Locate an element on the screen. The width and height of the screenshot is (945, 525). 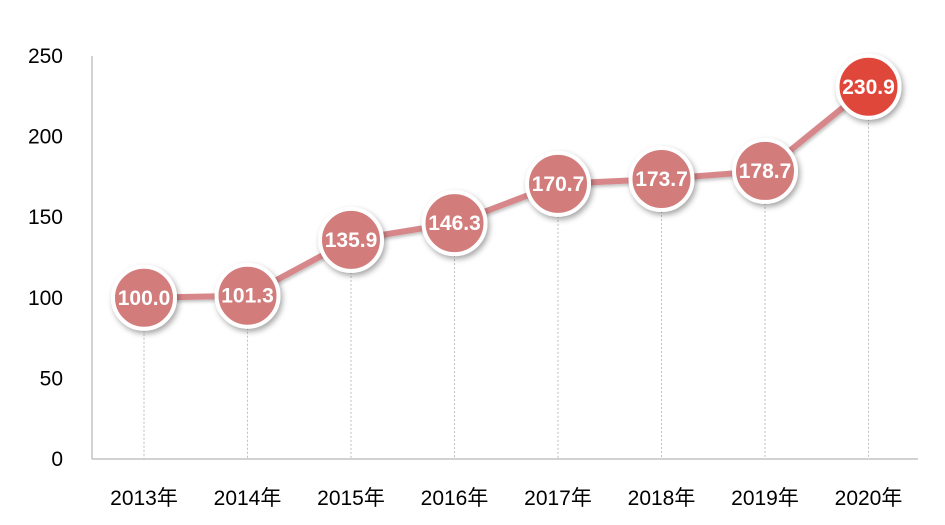
y-tick-label: 50 is located at coordinates (51, 378).